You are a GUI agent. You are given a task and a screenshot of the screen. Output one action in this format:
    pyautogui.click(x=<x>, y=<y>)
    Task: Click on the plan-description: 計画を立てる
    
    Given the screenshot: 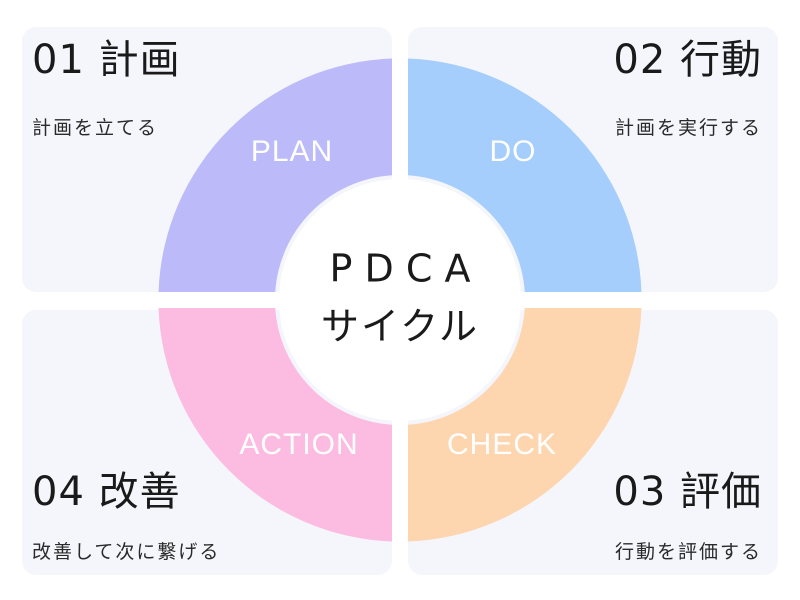 What is the action you would take?
    pyautogui.click(x=95, y=128)
    